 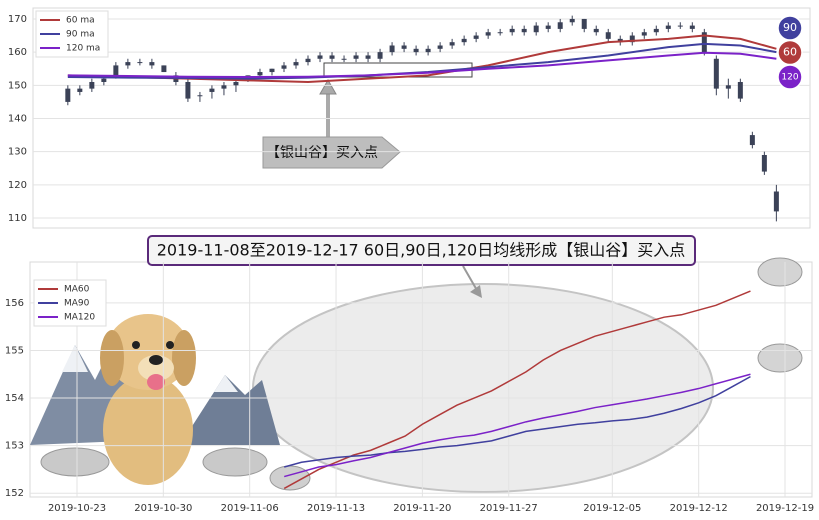 I want to click on y-tick-label: 110, so click(x=17, y=218).